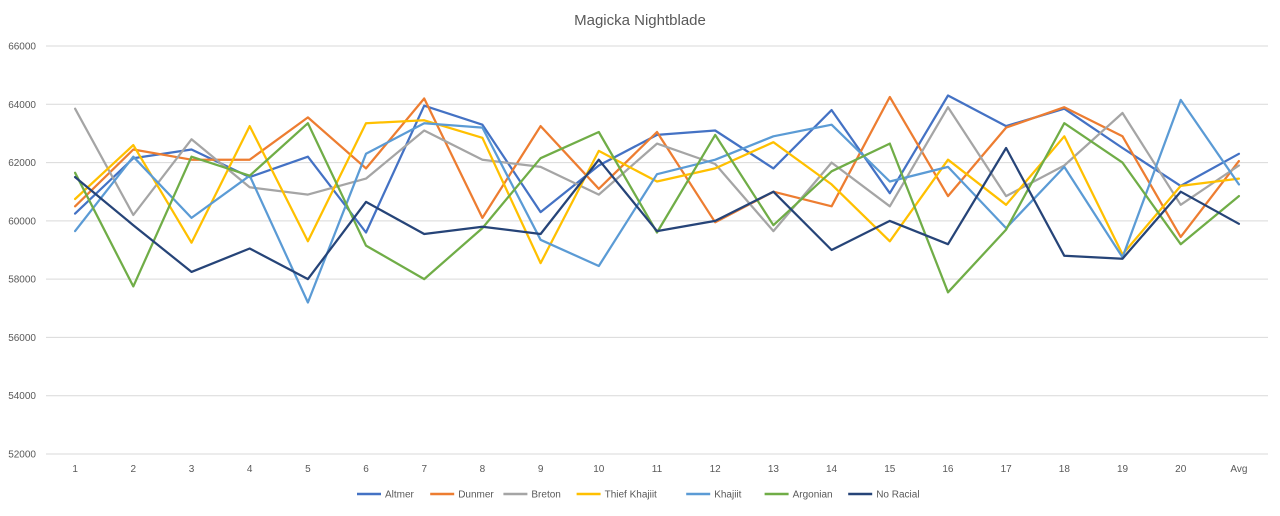  What do you see at coordinates (659, 469) in the screenshot?
I see `x-axis-ticks: 1 2 3 4 5 6 7 8 9 10 11 12 13 14 15 16 17 18 19 20 Avg` at bounding box center [659, 469].